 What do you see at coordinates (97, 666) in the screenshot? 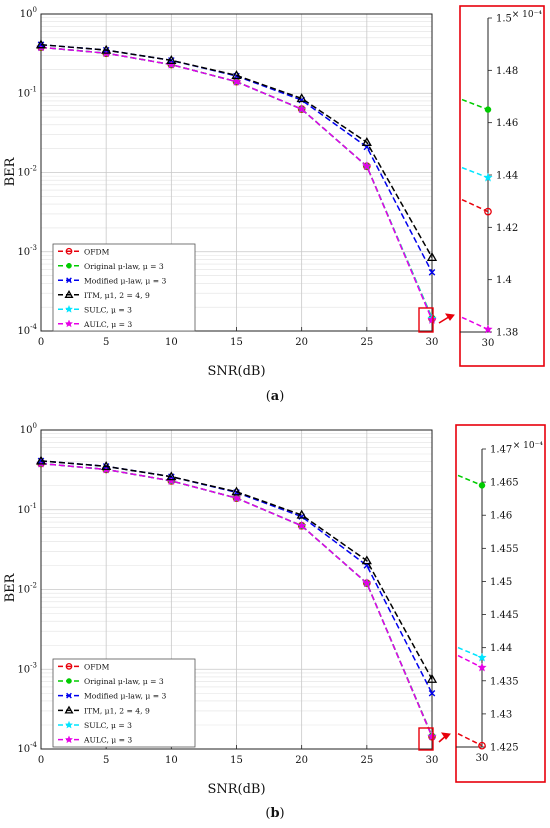
I see `legend-label: OFDM` at bounding box center [97, 666].